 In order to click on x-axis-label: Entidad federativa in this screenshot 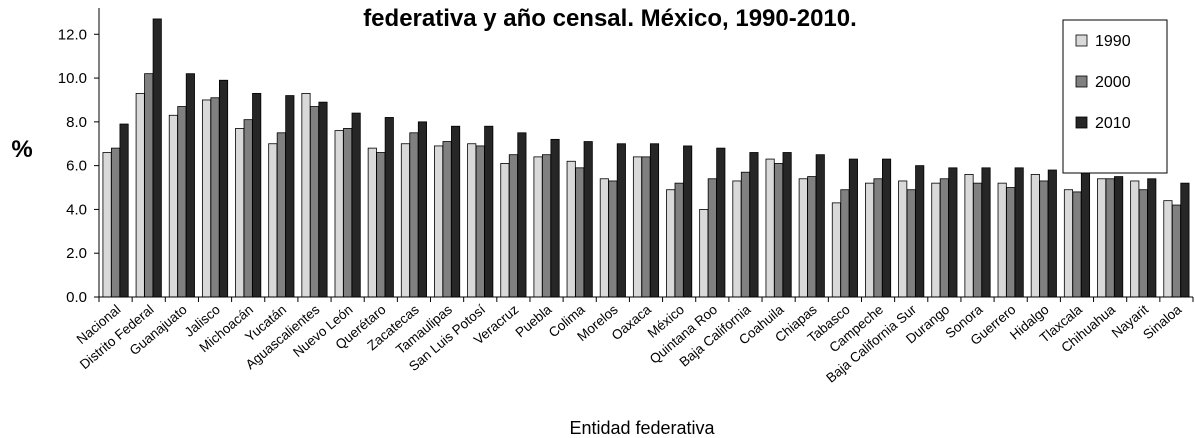, I will do `click(642, 428)`.